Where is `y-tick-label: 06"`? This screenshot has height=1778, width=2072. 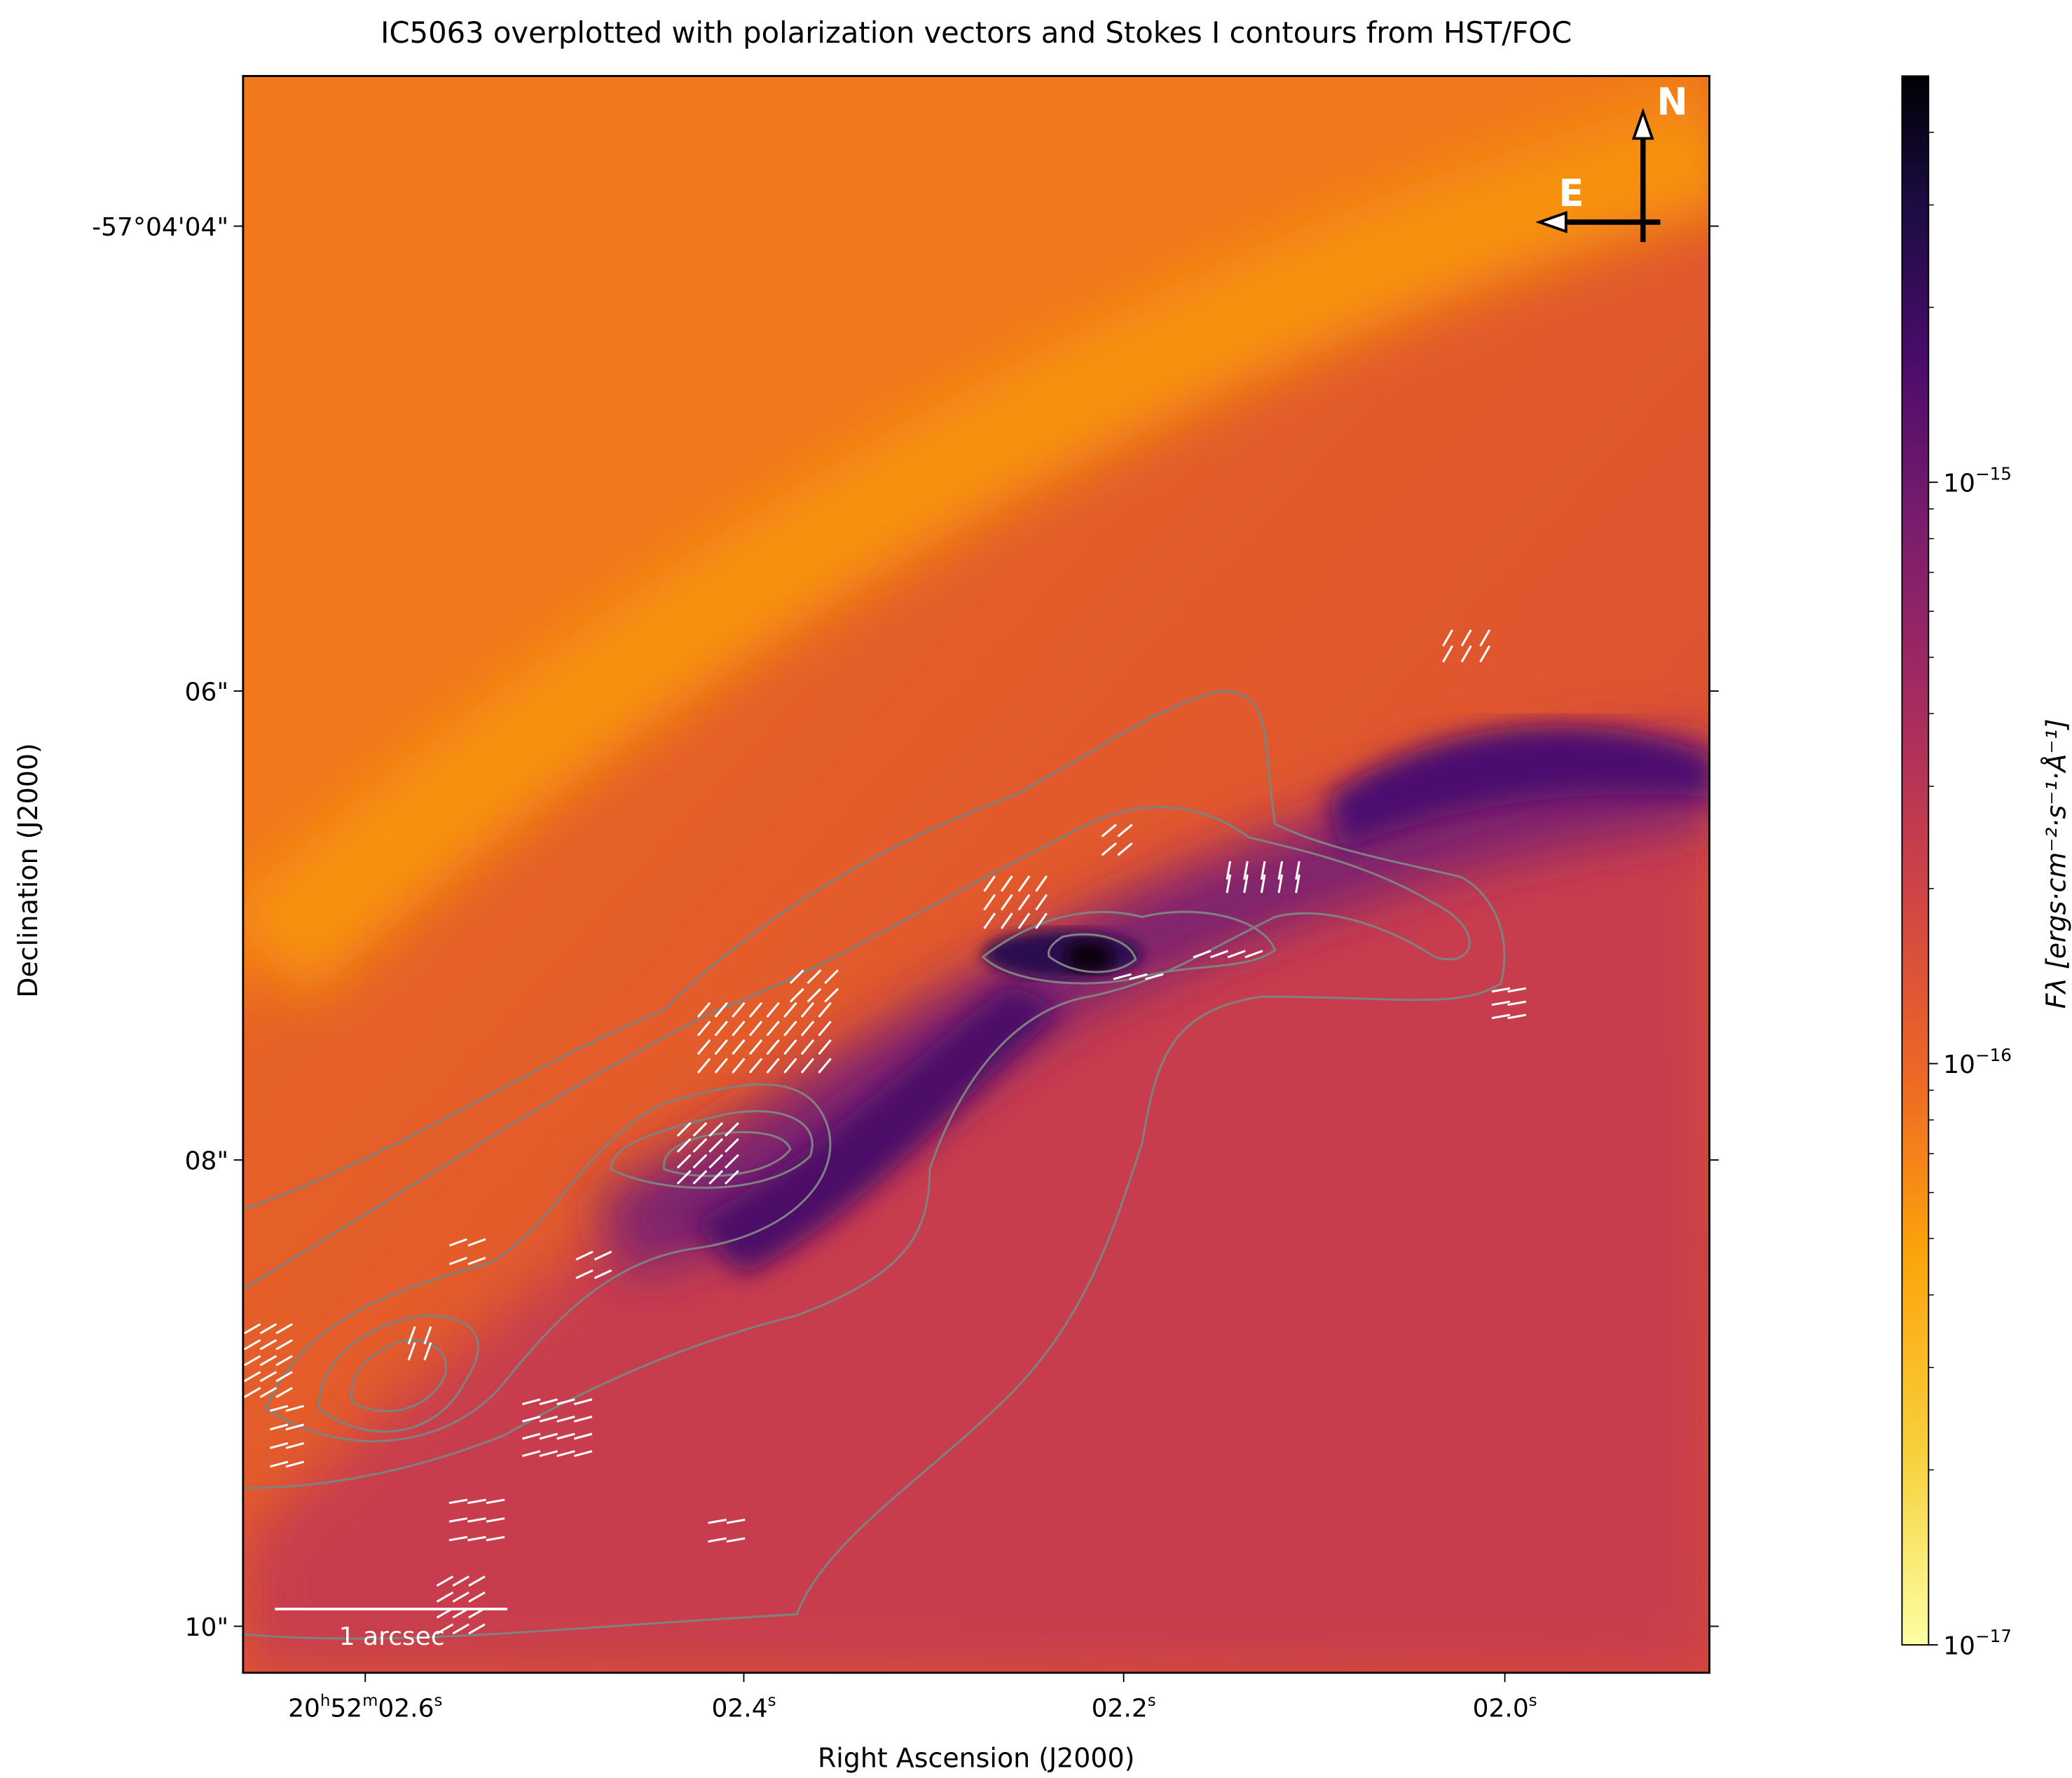 y-tick-label: 06" is located at coordinates (206, 692).